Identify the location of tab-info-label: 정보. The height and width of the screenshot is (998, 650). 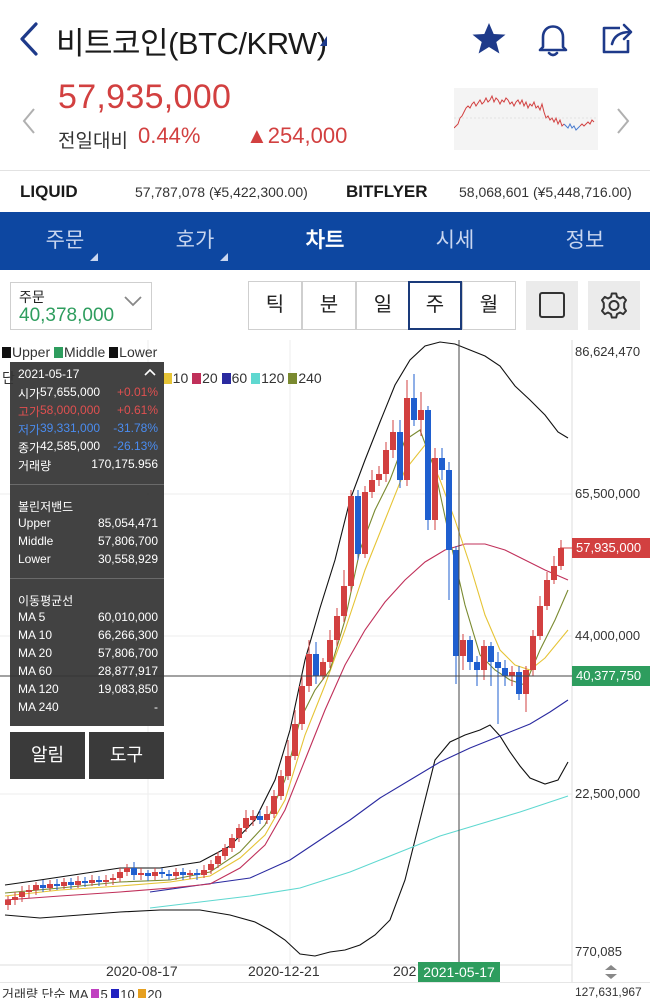
(585, 240).